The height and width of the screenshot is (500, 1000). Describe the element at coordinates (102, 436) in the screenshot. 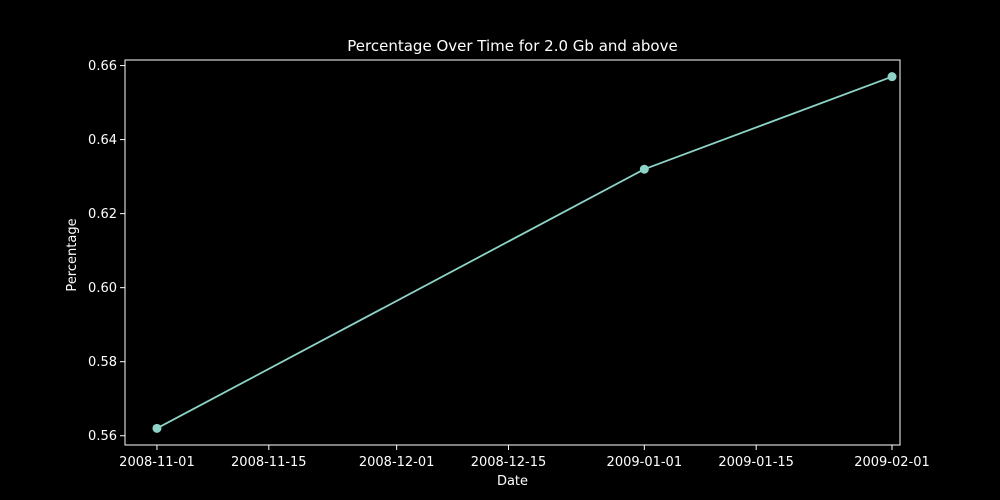

I see `y-tick-label: 0.56` at that location.